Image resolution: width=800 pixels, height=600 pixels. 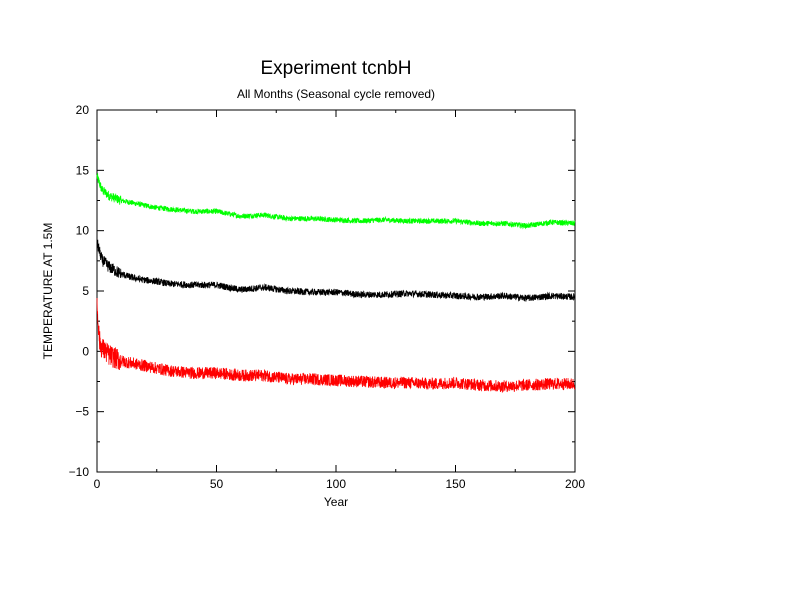 What do you see at coordinates (48, 291) in the screenshot?
I see `y-axis-label: TEMPERATURE AT 1.5M` at bounding box center [48, 291].